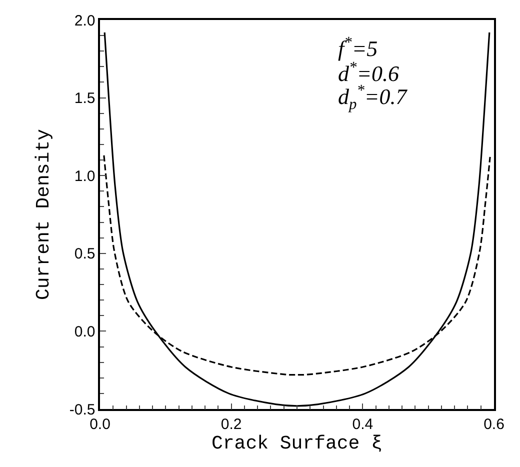 The image size is (520, 467). I want to click on y-tick-label: 1.0, so click(85, 176).